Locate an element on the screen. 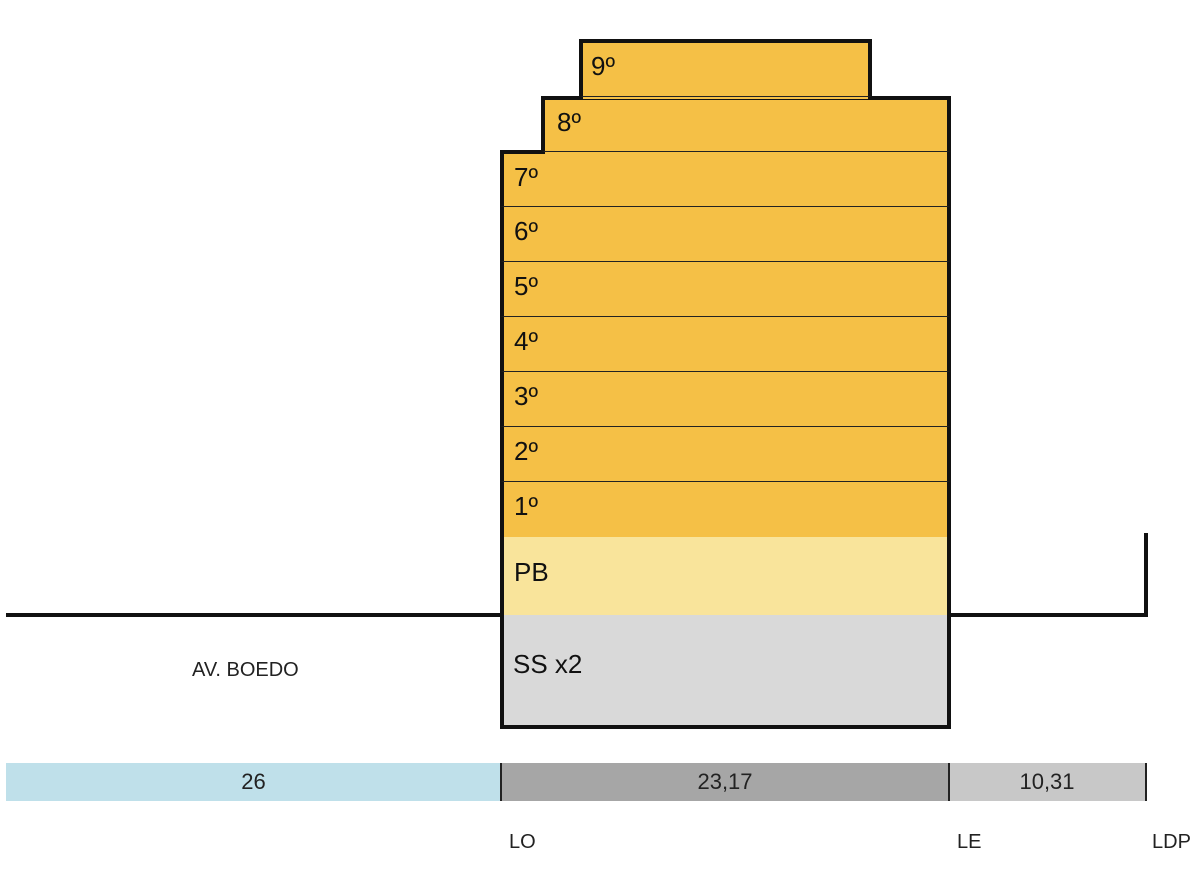 This screenshot has height=895, width=1200. ground-line-left is located at coordinates (254, 615).